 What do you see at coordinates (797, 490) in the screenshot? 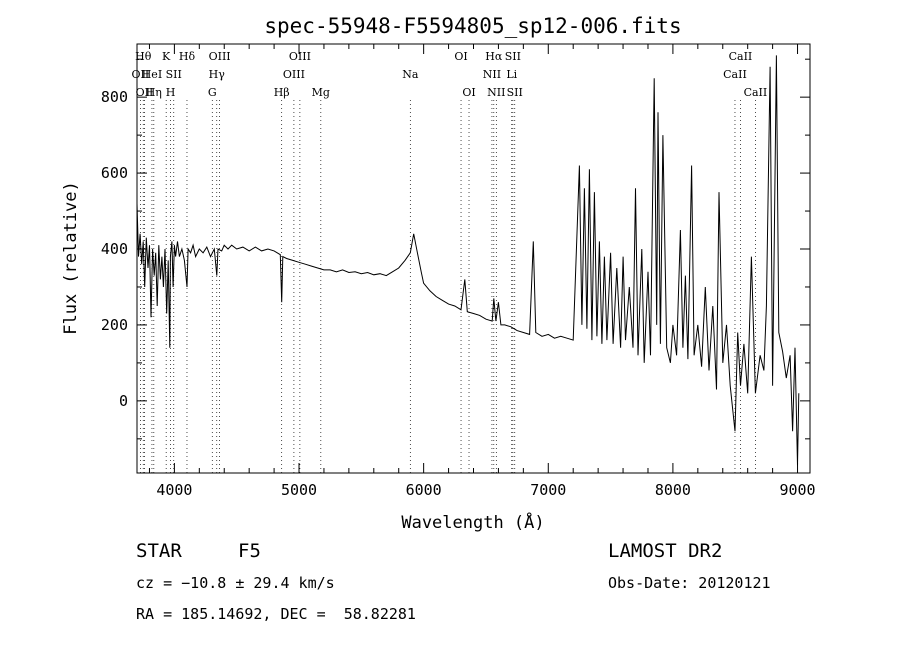
I see `x-tick-label-5: 9000` at bounding box center [797, 490].